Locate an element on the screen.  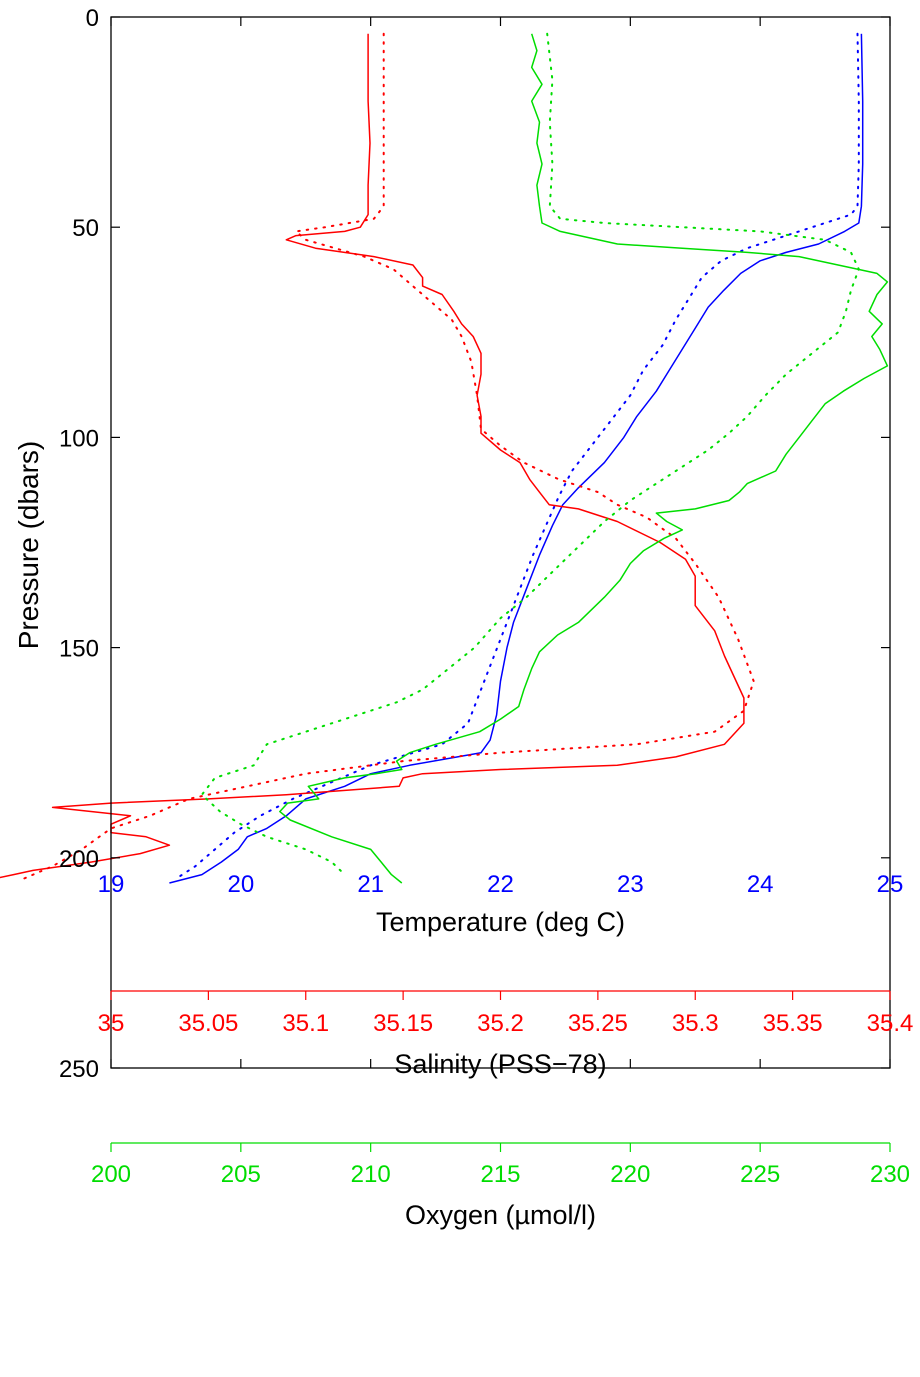
y-tick-label: 250 is located at coordinates (79, 1069).